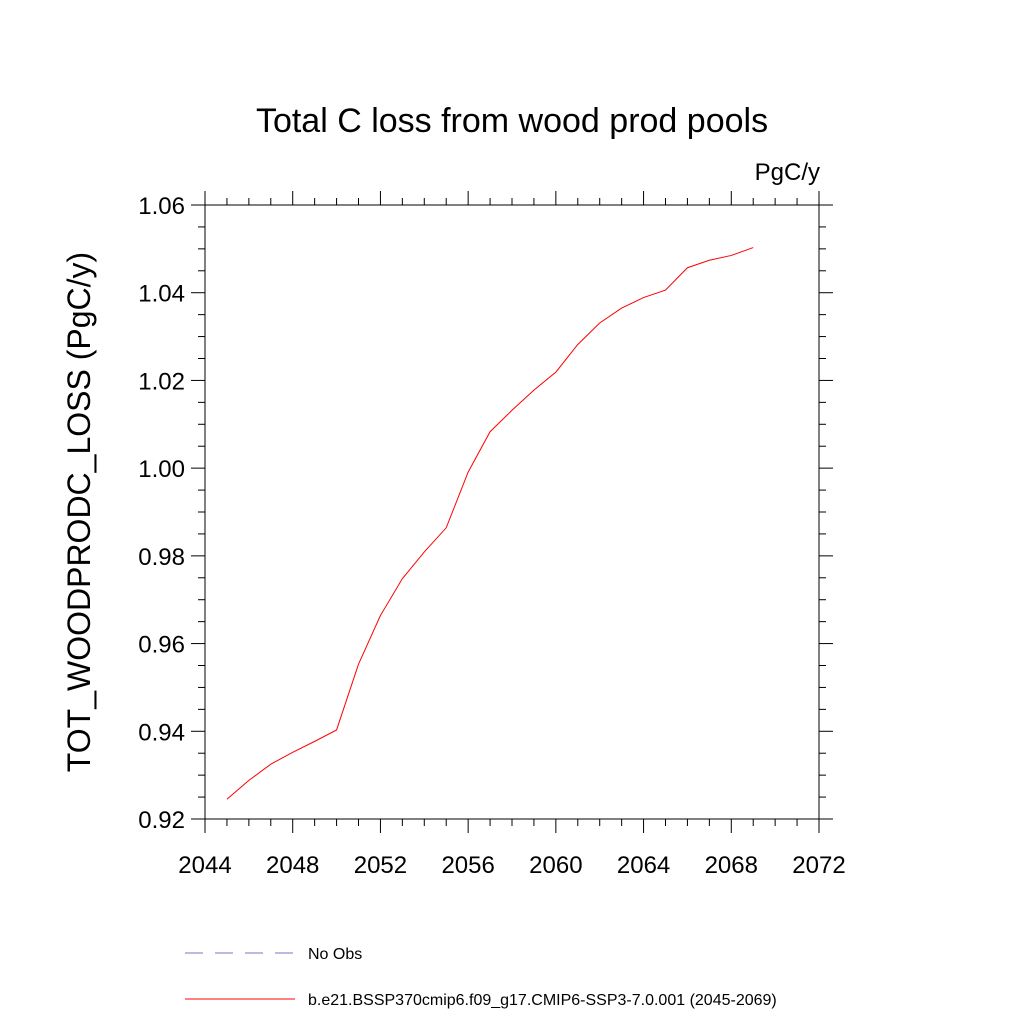 This screenshot has height=1024, width=1024. Describe the element at coordinates (467, 865) in the screenshot. I see `x-tick-label: 2056` at that location.